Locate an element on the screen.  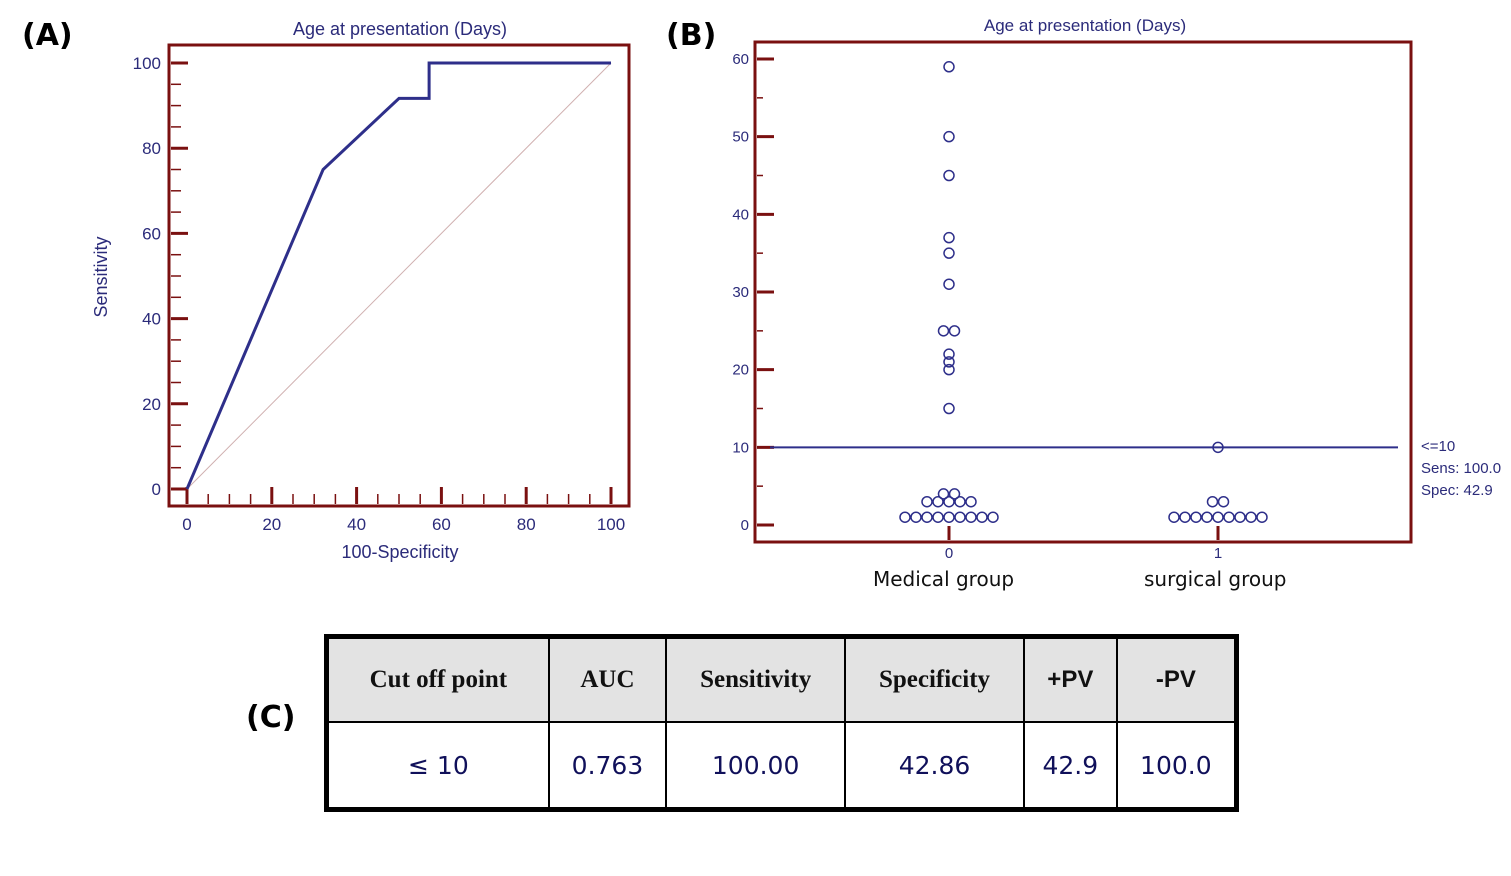
y-tick-label: 50 is located at coordinates (740, 137).